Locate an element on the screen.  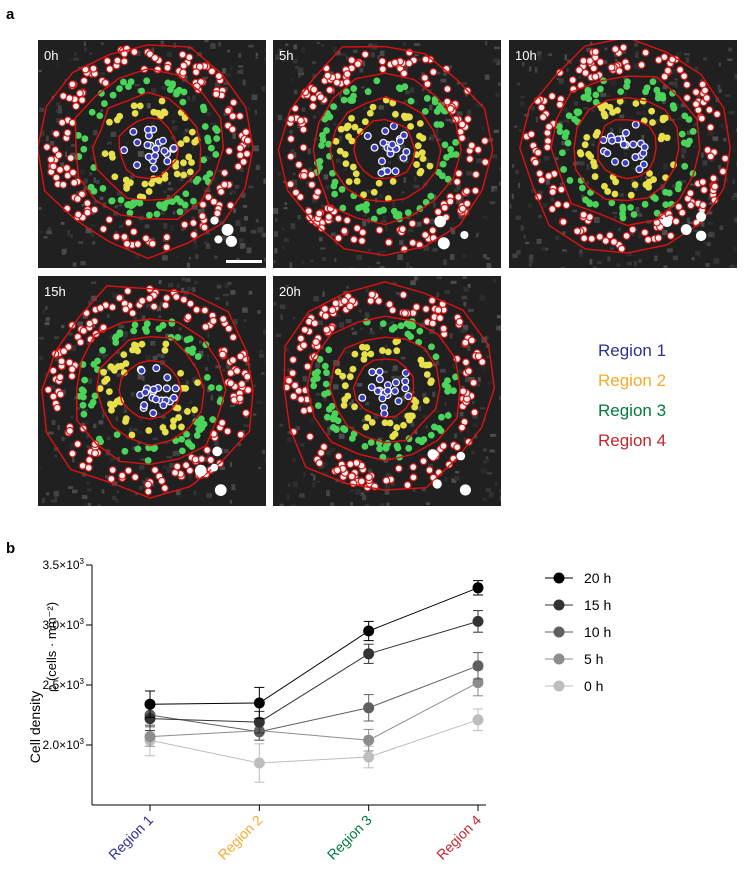
panel-a-letter: a is located at coordinates (10, 14).